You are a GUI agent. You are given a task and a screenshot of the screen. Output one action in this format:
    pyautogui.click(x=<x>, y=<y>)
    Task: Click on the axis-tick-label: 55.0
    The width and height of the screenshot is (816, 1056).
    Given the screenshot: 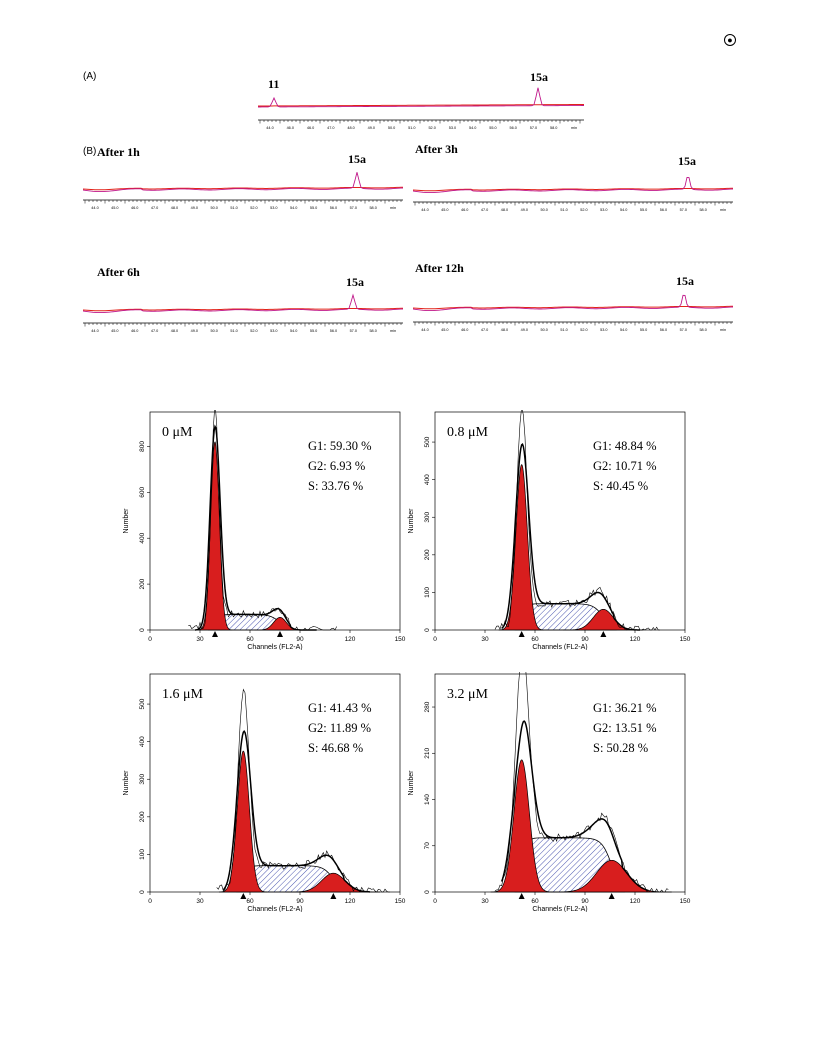 What is the action you would take?
    pyautogui.click(x=492, y=128)
    